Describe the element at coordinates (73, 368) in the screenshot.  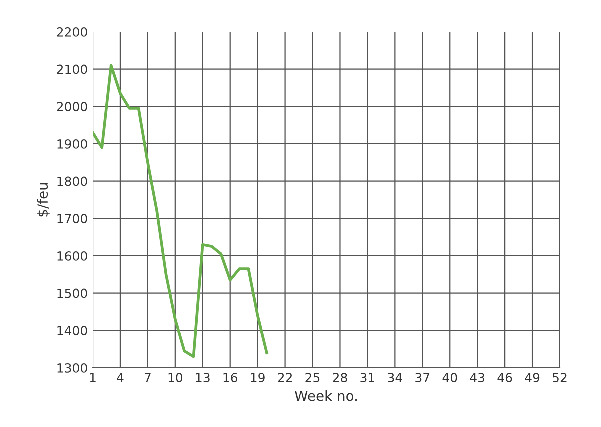
I see `y-tick-label: 1300` at that location.